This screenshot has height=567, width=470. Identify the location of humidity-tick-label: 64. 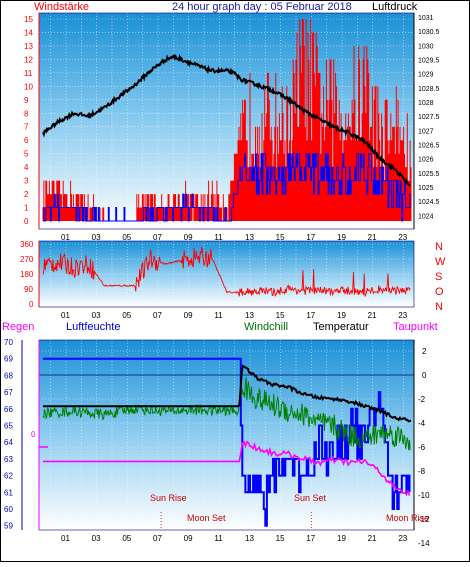
(8, 442).